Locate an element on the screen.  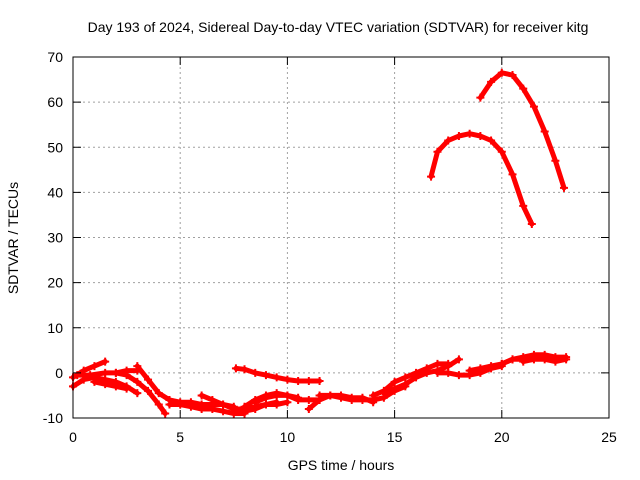
x-tick-label: 25 is located at coordinates (609, 437).